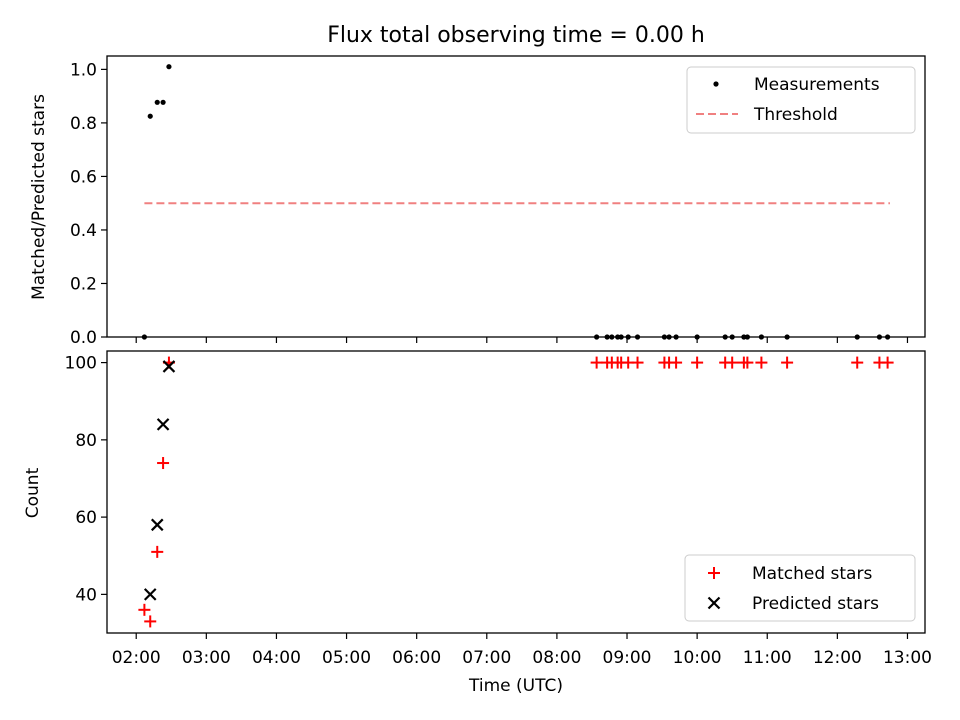 Image resolution: width=960 pixels, height=720 pixels. Describe the element at coordinates (83, 70) in the screenshot. I see `top-y-tick-label: 1.0` at that location.